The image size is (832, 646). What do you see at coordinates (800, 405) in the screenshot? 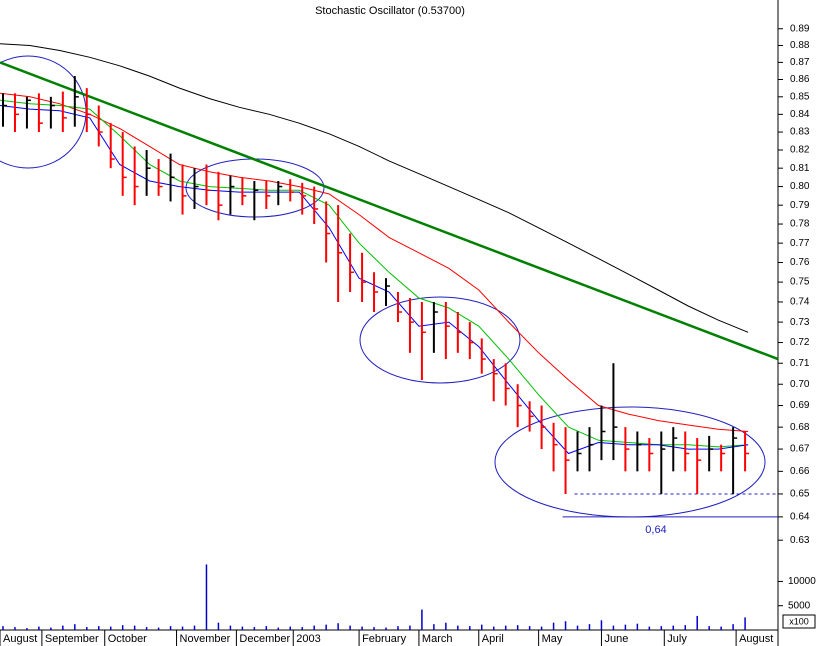
I see `y-tick-label: 0.69` at bounding box center [800, 405].